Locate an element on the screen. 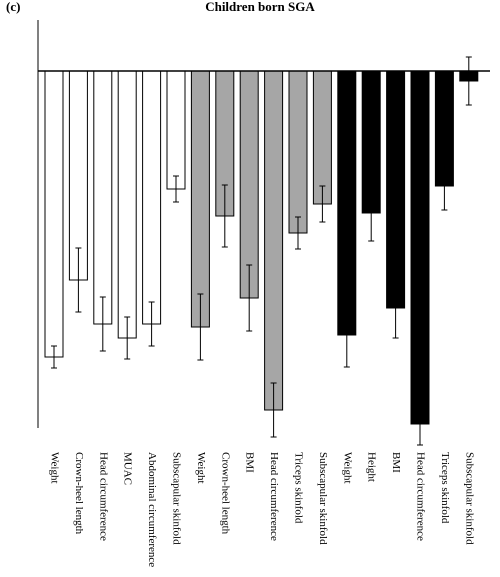  x-tick-label: MUAC is located at coordinates (128, 468).